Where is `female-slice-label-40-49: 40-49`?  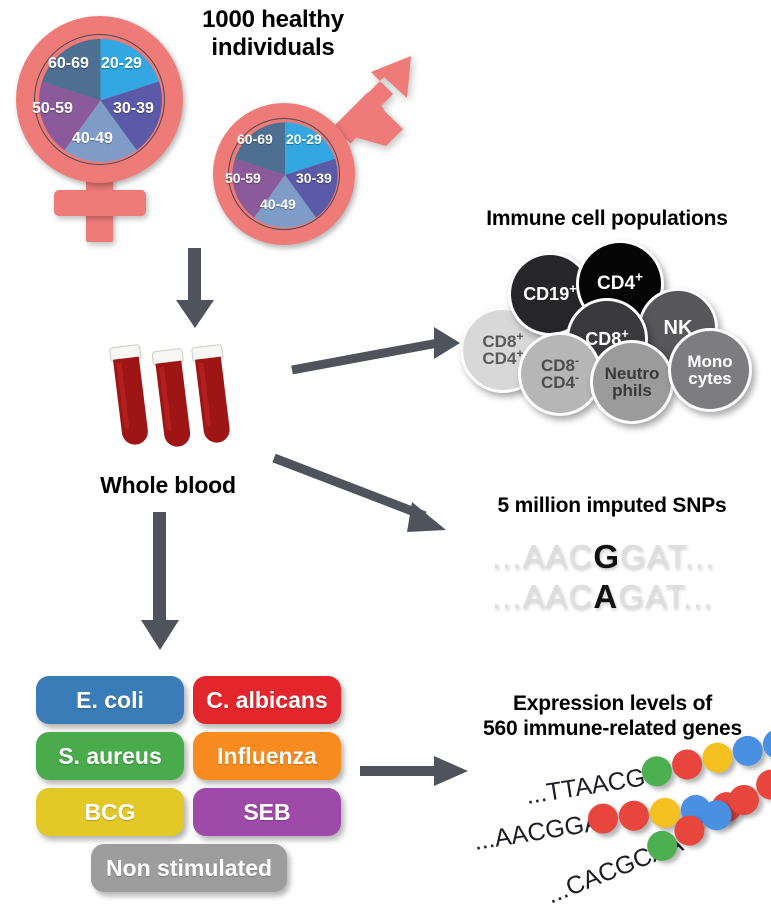 female-slice-label-40-49: 40-49 is located at coordinates (92, 138).